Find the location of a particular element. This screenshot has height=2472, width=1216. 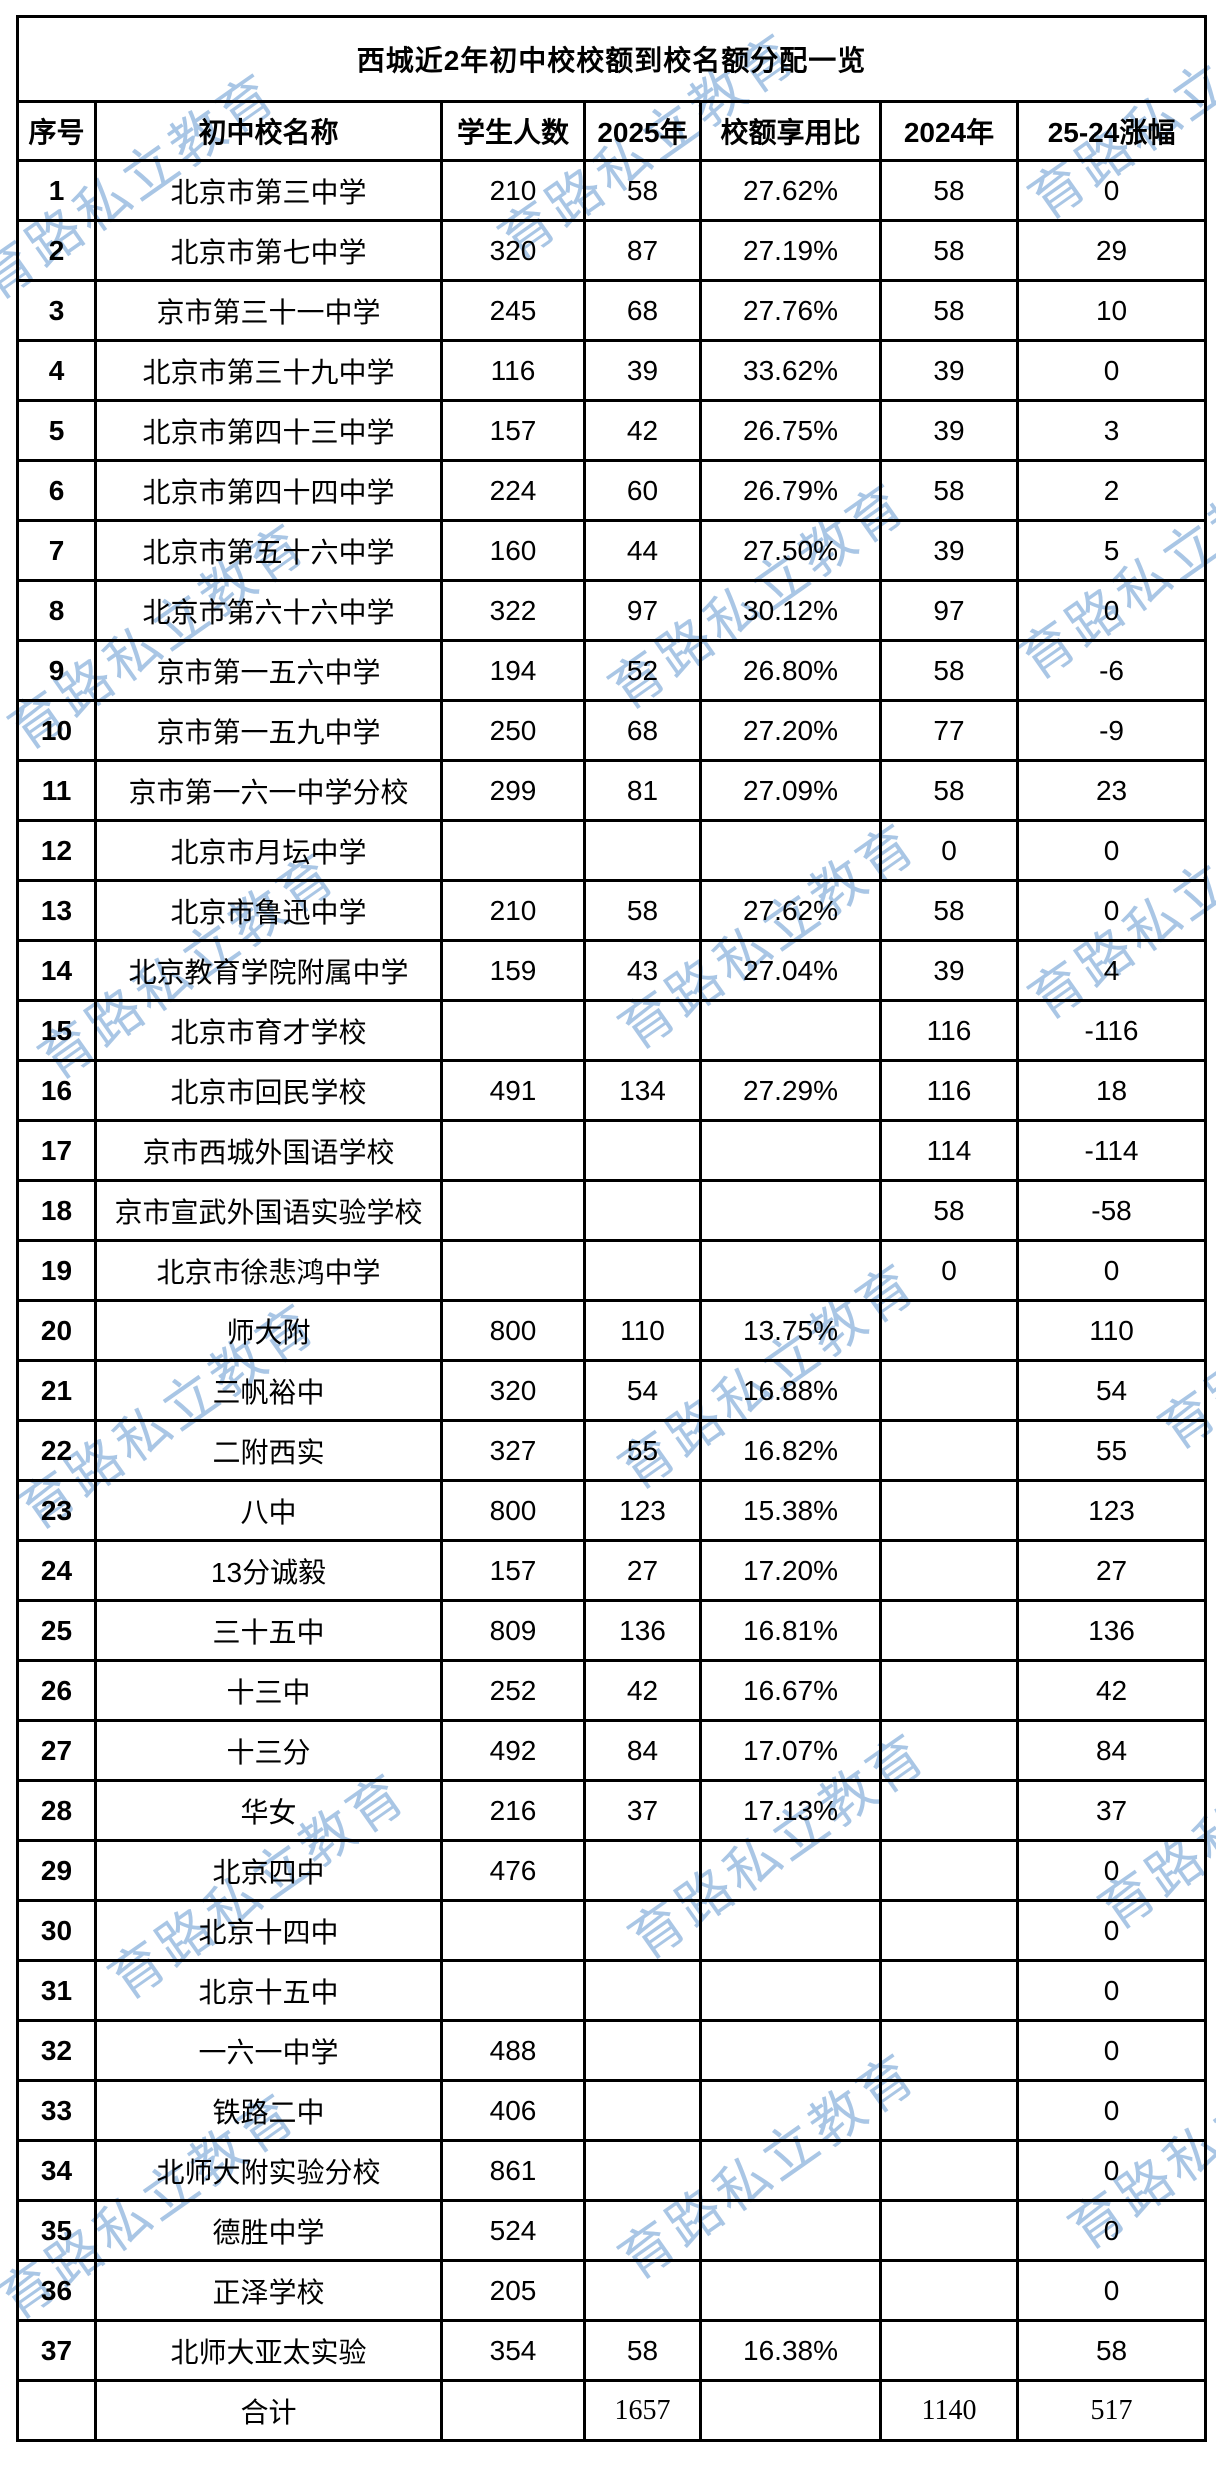

cell-students: 116 is located at coordinates (513, 370).